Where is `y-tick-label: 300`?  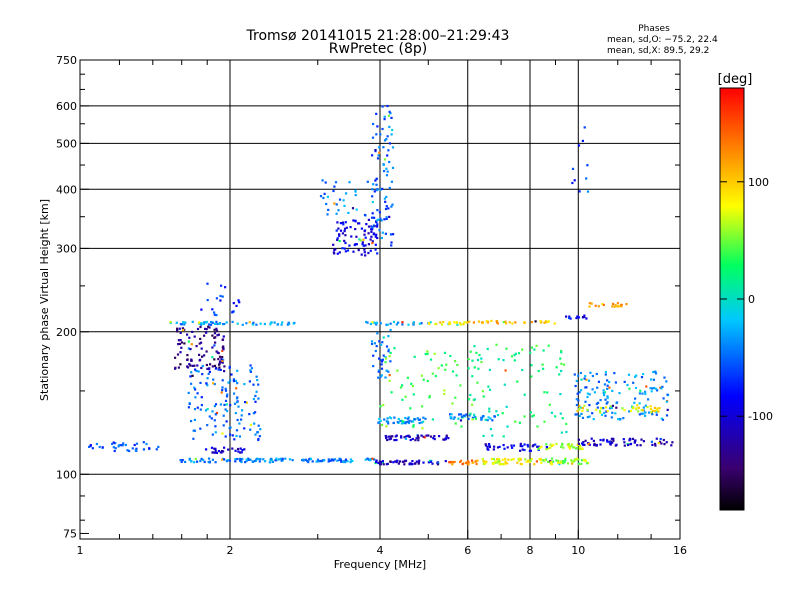 y-tick-label: 300 is located at coordinates (66, 248).